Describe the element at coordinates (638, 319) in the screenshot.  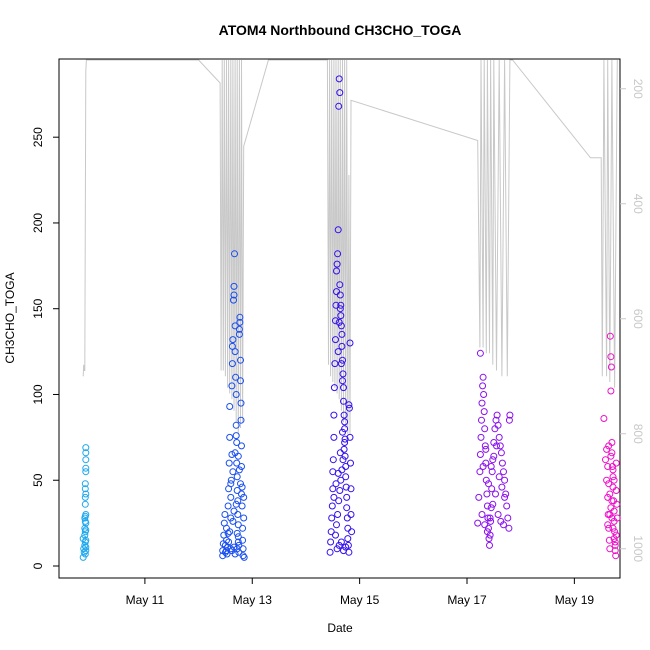
I see `y-right-tick-label: 600` at that location.